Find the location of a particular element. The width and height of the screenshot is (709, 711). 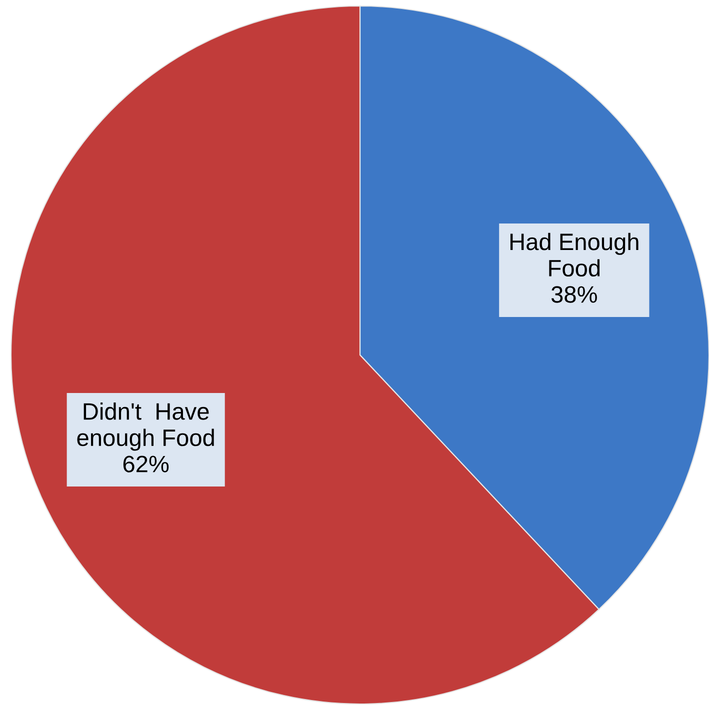

slice-label: Had Enough Food is located at coordinates (574, 254).